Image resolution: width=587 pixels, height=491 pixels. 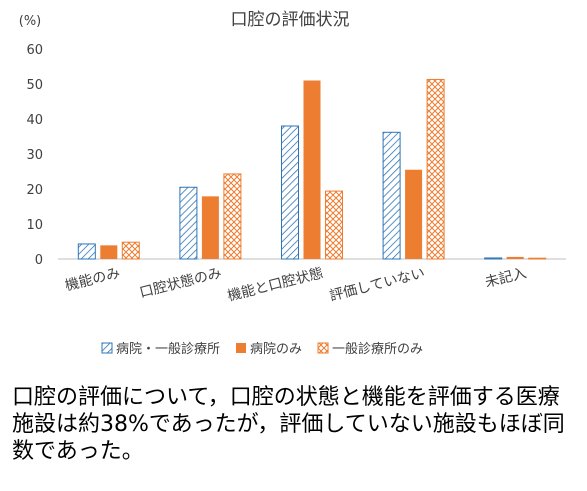 What do you see at coordinates (34, 190) in the screenshot?
I see `y-tick-label: 20` at bounding box center [34, 190].